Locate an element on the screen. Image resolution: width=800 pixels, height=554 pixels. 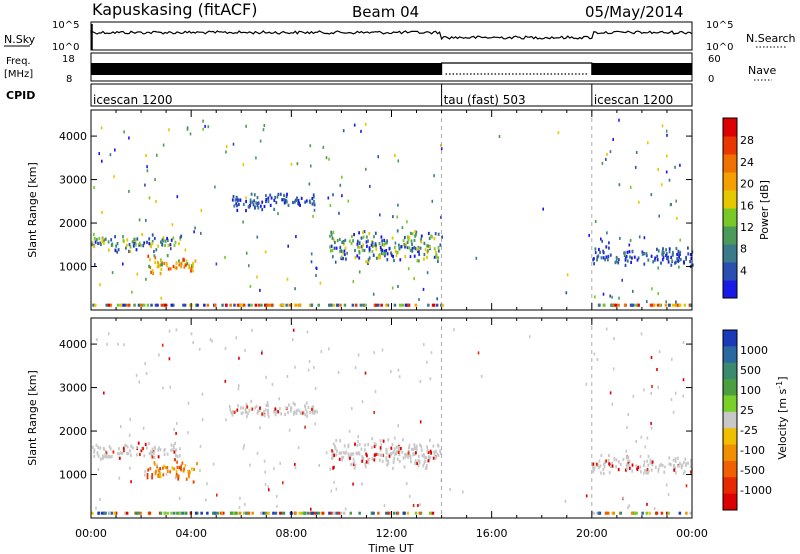
nave-bottom: 0 is located at coordinates (711, 79).